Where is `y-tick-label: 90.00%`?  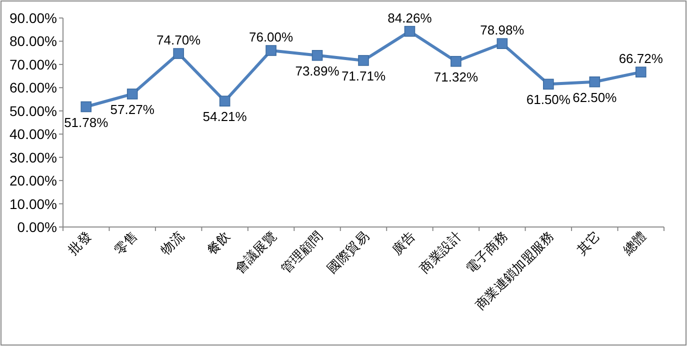 y-tick-label: 90.00% is located at coordinates (33, 18).